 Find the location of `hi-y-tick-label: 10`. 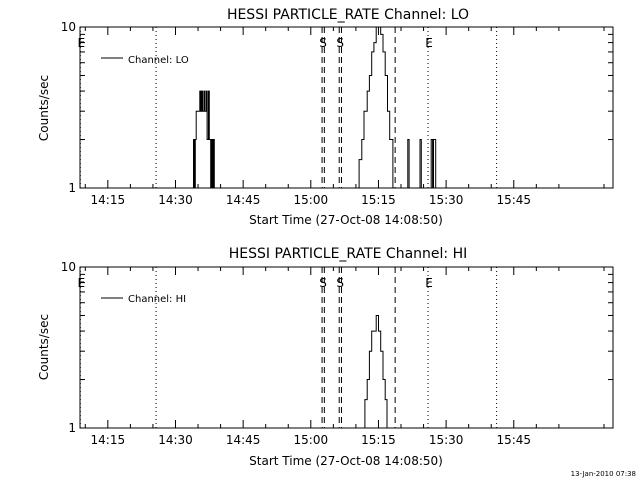

hi-y-tick-label: 10 is located at coordinates (68, 267).